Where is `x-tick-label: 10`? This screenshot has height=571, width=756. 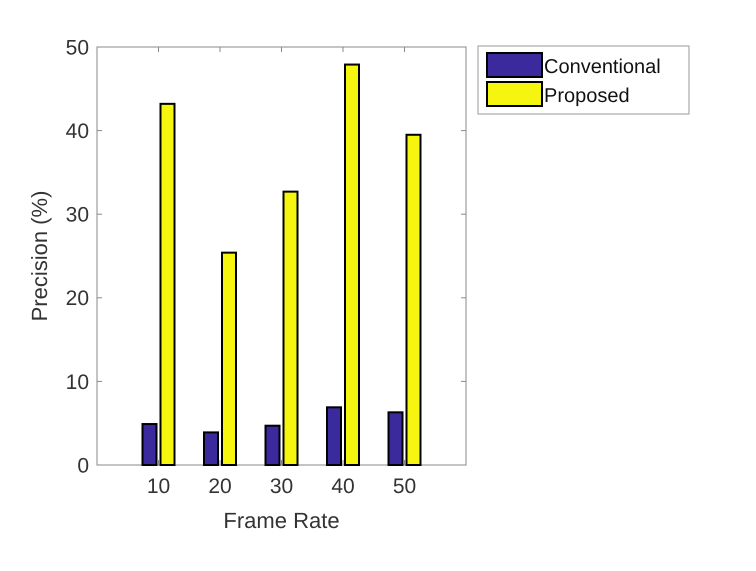 x-tick-label: 10 is located at coordinates (158, 486).